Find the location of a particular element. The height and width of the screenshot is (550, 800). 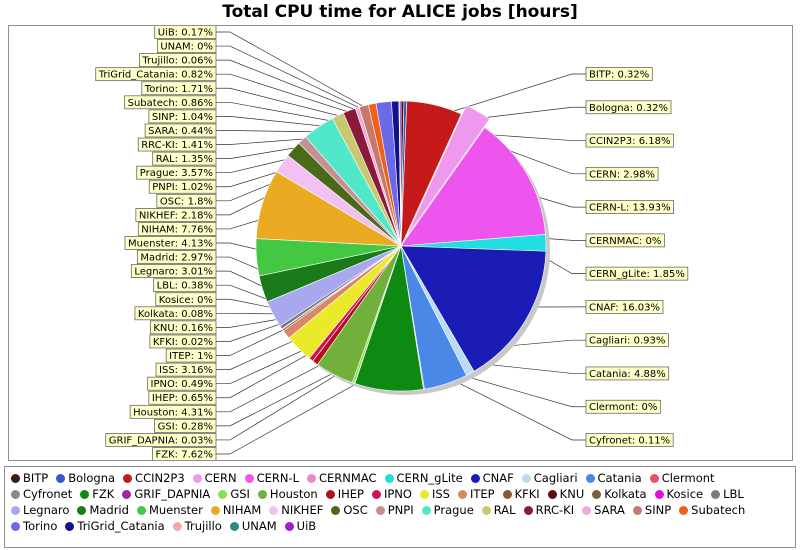

slice-label-rrc-ki: RRC-KI: 1.41% is located at coordinates (177, 145).